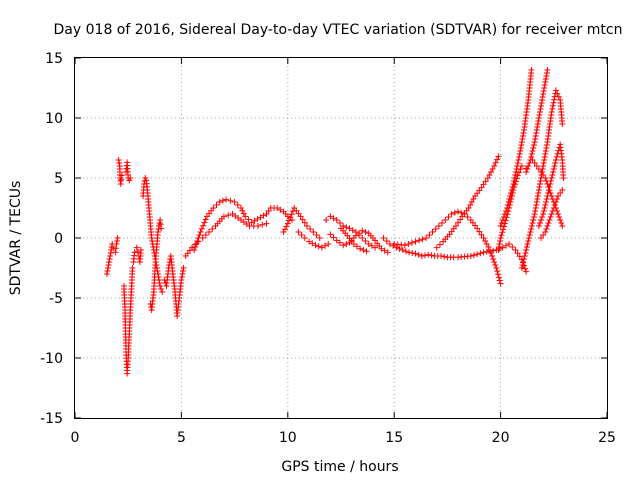 The image size is (640, 480). I want to click on x-tick-label: 20, so click(501, 438).